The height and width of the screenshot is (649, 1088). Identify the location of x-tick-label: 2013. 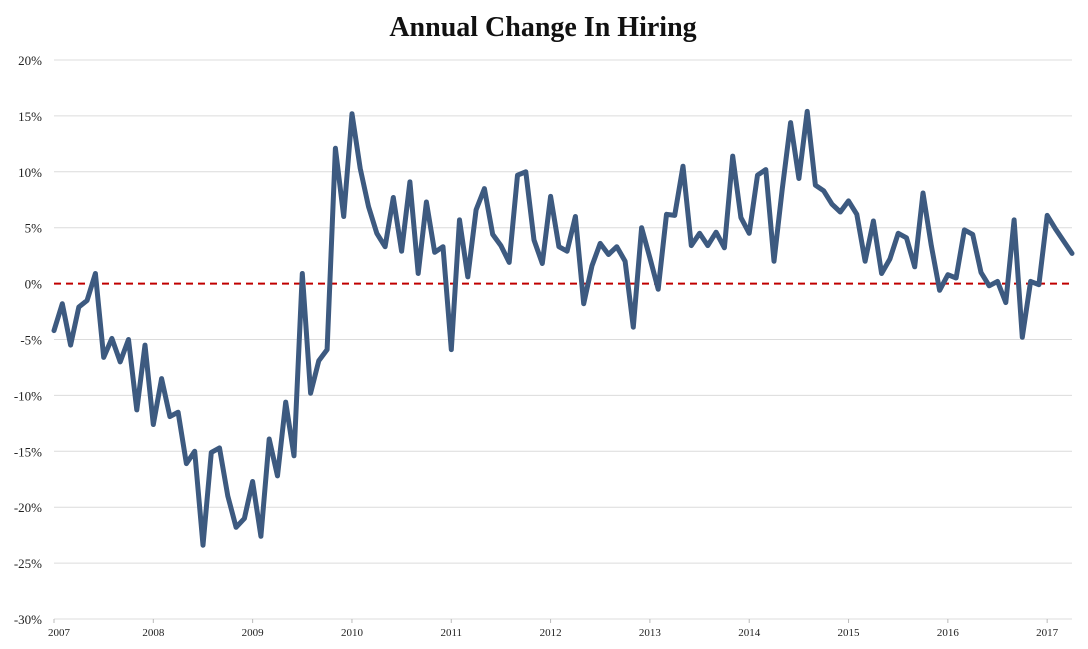
(650, 633).